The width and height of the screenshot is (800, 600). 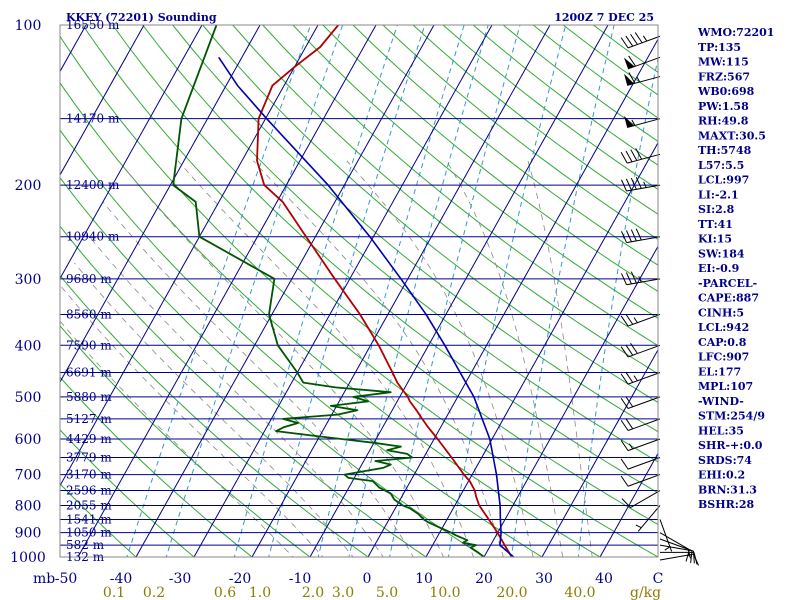 What do you see at coordinates (629, 121) in the screenshot?
I see `barb-pennant` at bounding box center [629, 121].